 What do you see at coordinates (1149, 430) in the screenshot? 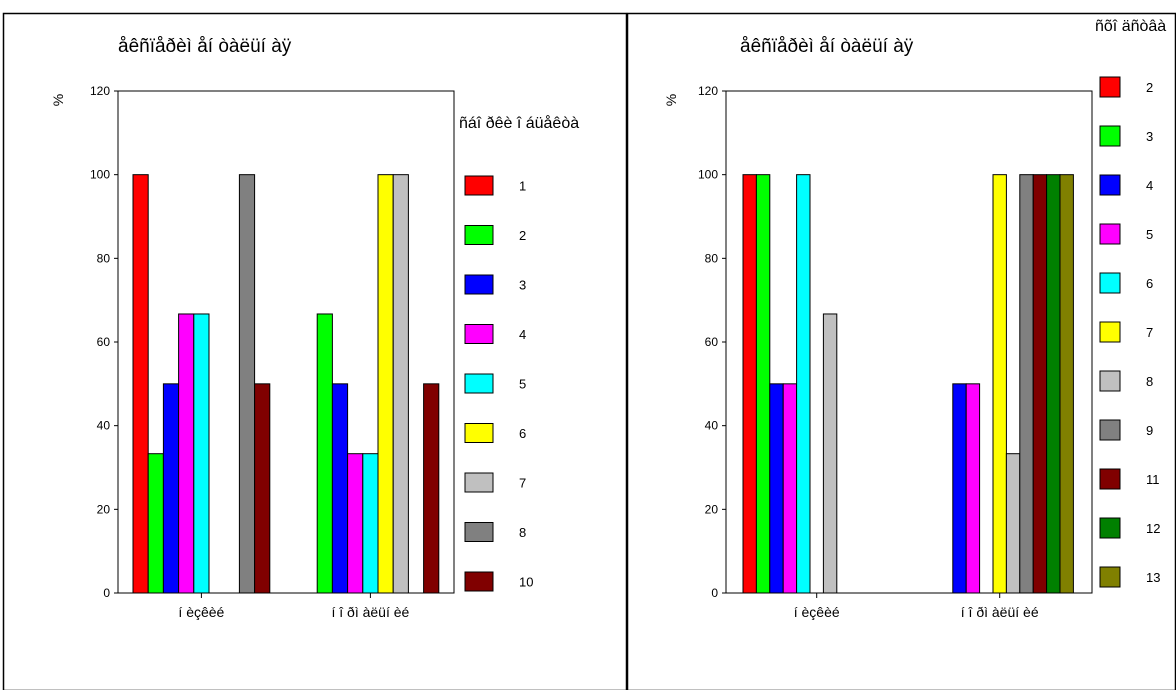
I see `legend-label: 9` at bounding box center [1149, 430].